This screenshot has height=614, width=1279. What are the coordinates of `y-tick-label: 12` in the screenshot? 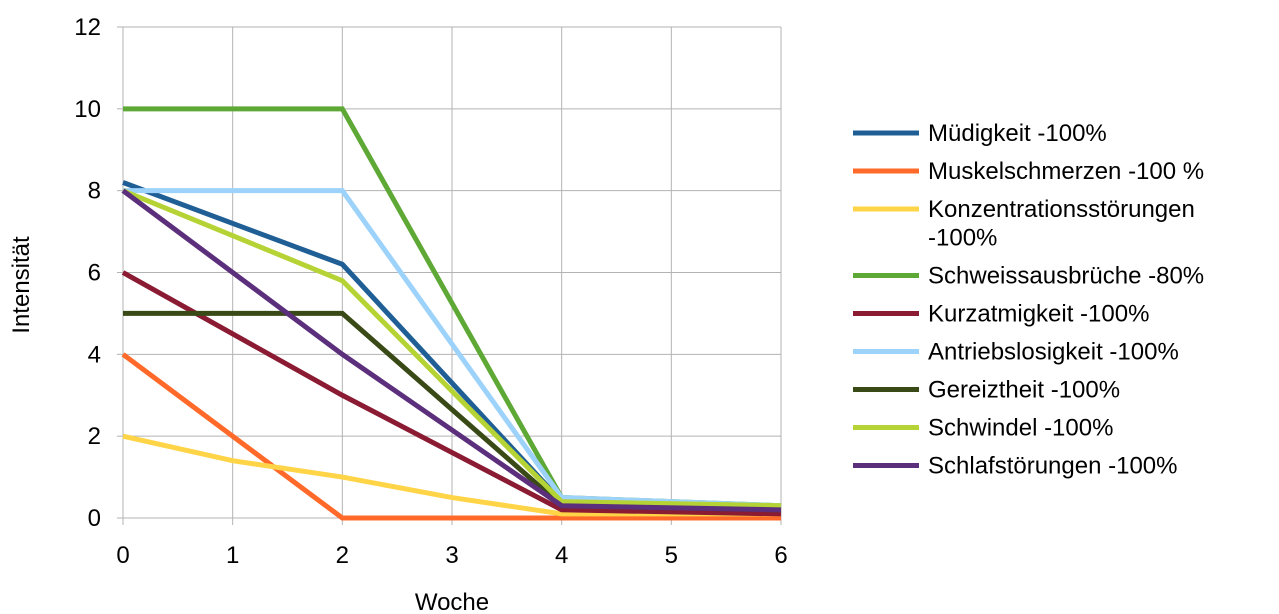 It's located at (87, 27).